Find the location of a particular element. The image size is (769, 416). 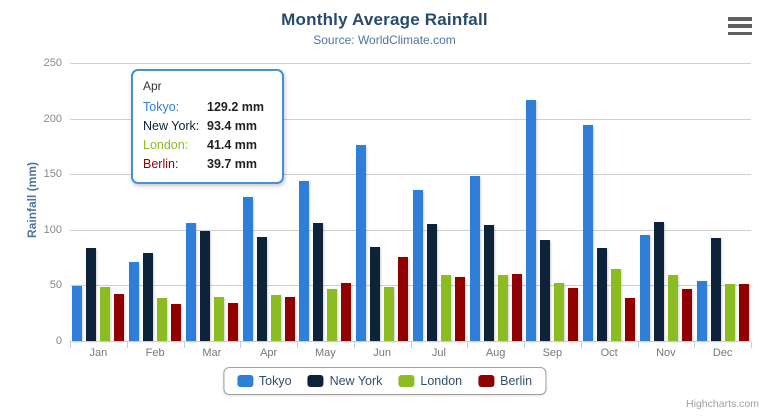

bar-berlin-apr is located at coordinates (289, 318).